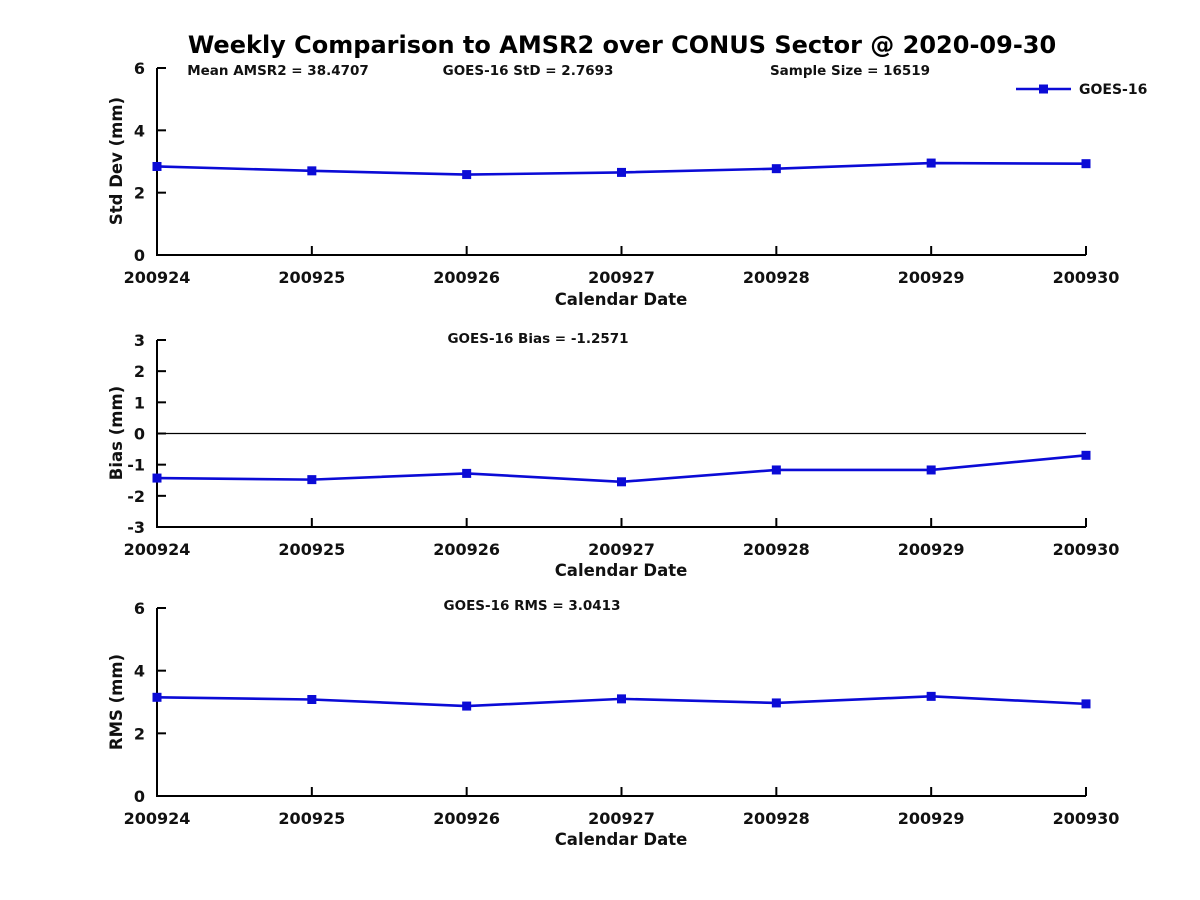 The width and height of the screenshot is (1200, 900). I want to click on legend: GOES-16, so click(1081, 90).